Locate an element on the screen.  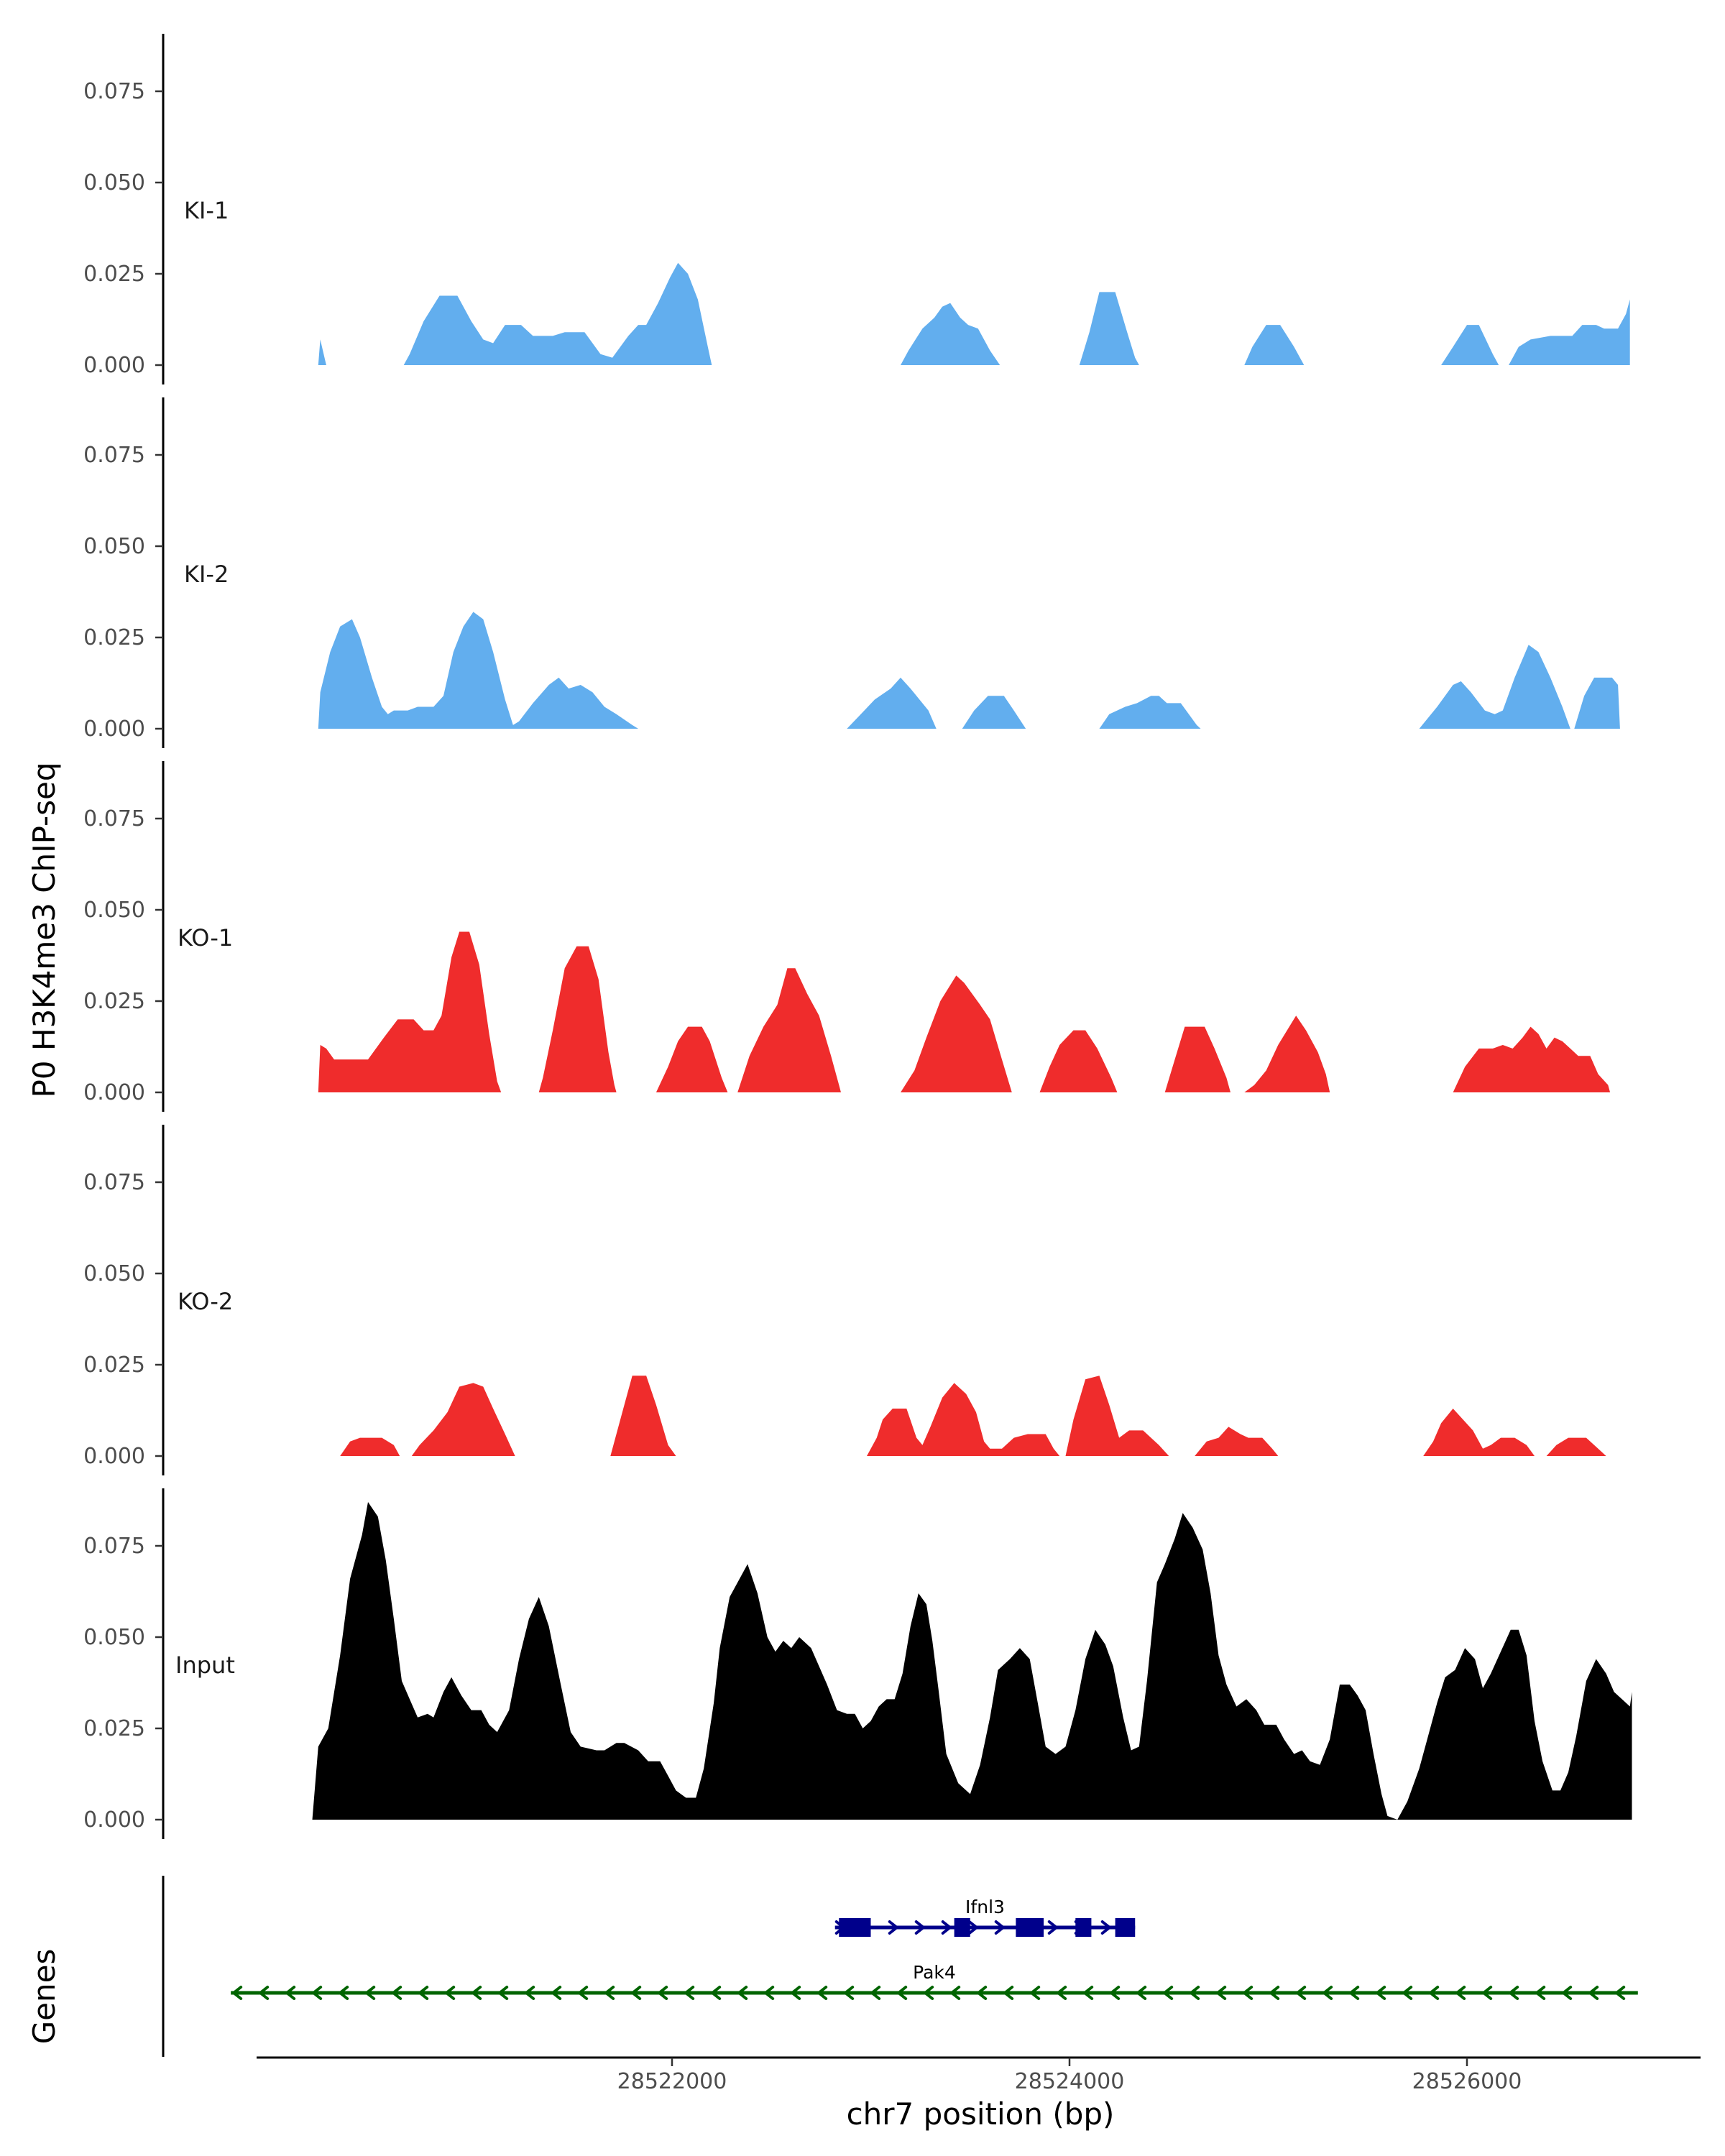
x-axis: 28522000 28524000 28526000 is located at coordinates (979, 2075).